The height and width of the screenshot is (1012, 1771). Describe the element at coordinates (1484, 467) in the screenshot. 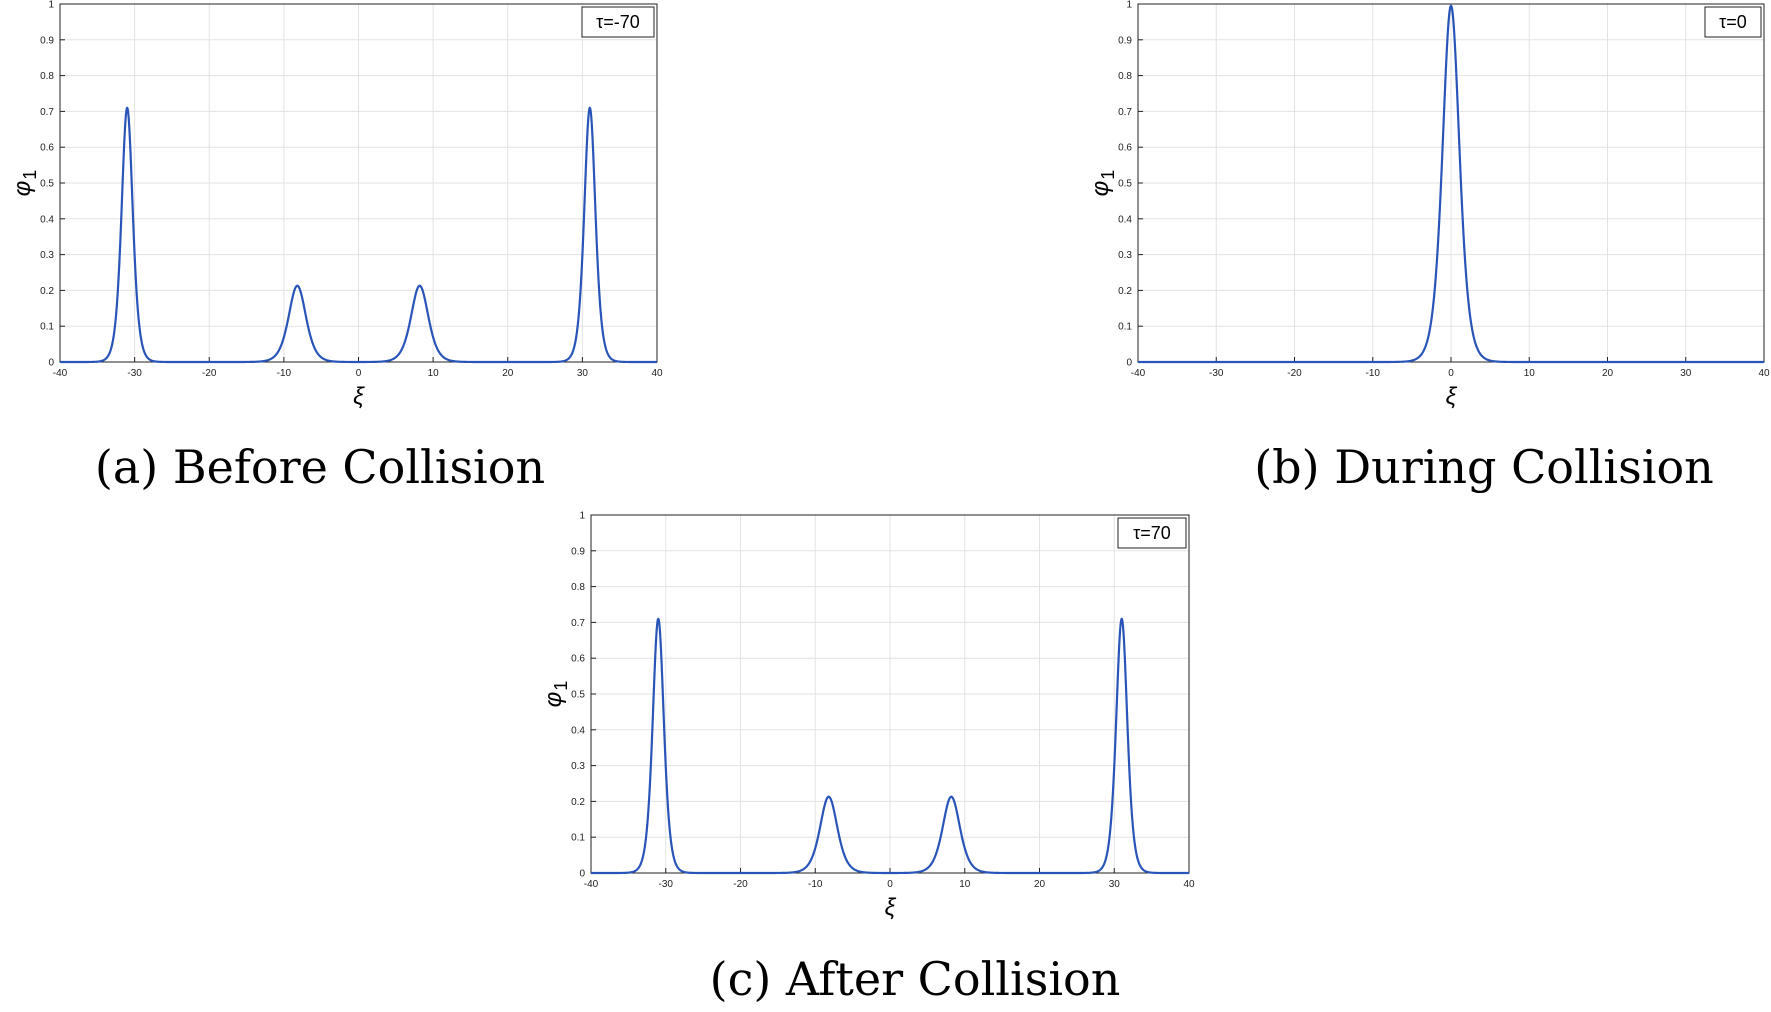

I see `caption-during-collision: (b) During Collision` at that location.